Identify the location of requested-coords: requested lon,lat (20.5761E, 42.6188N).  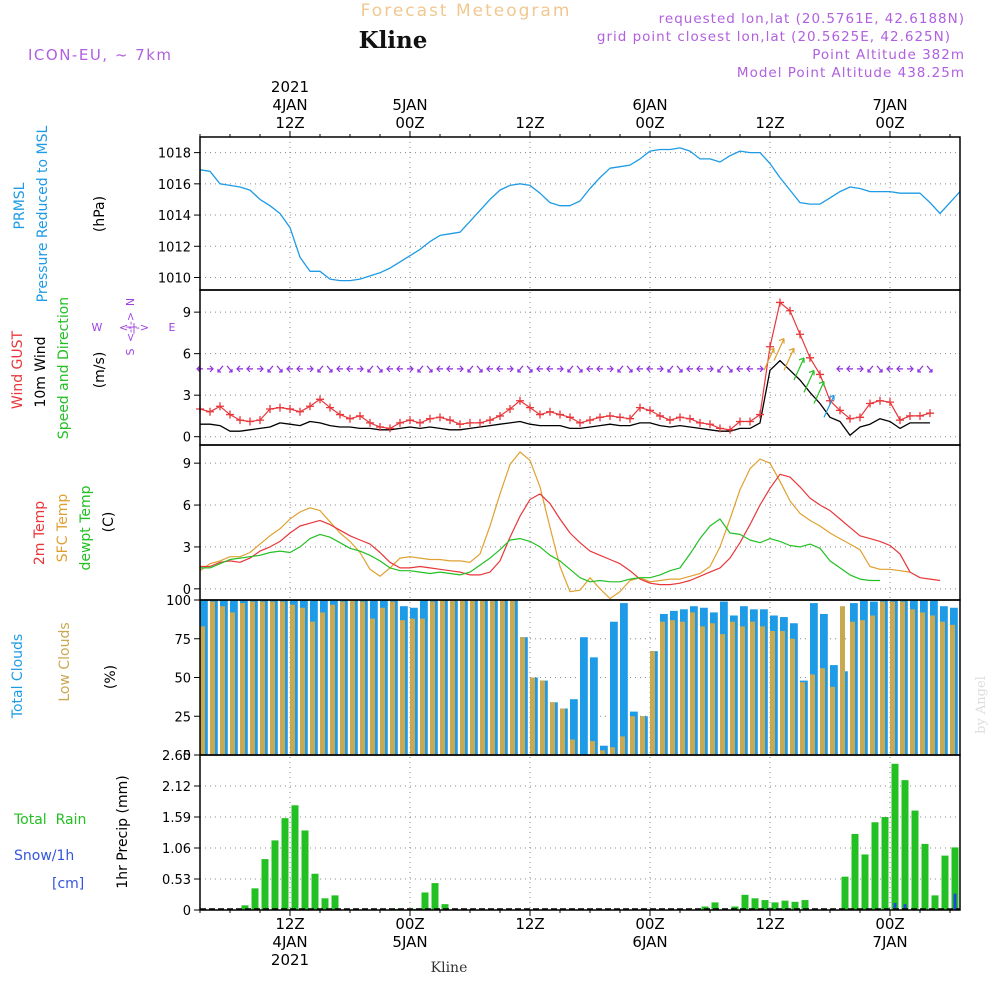
(812, 19).